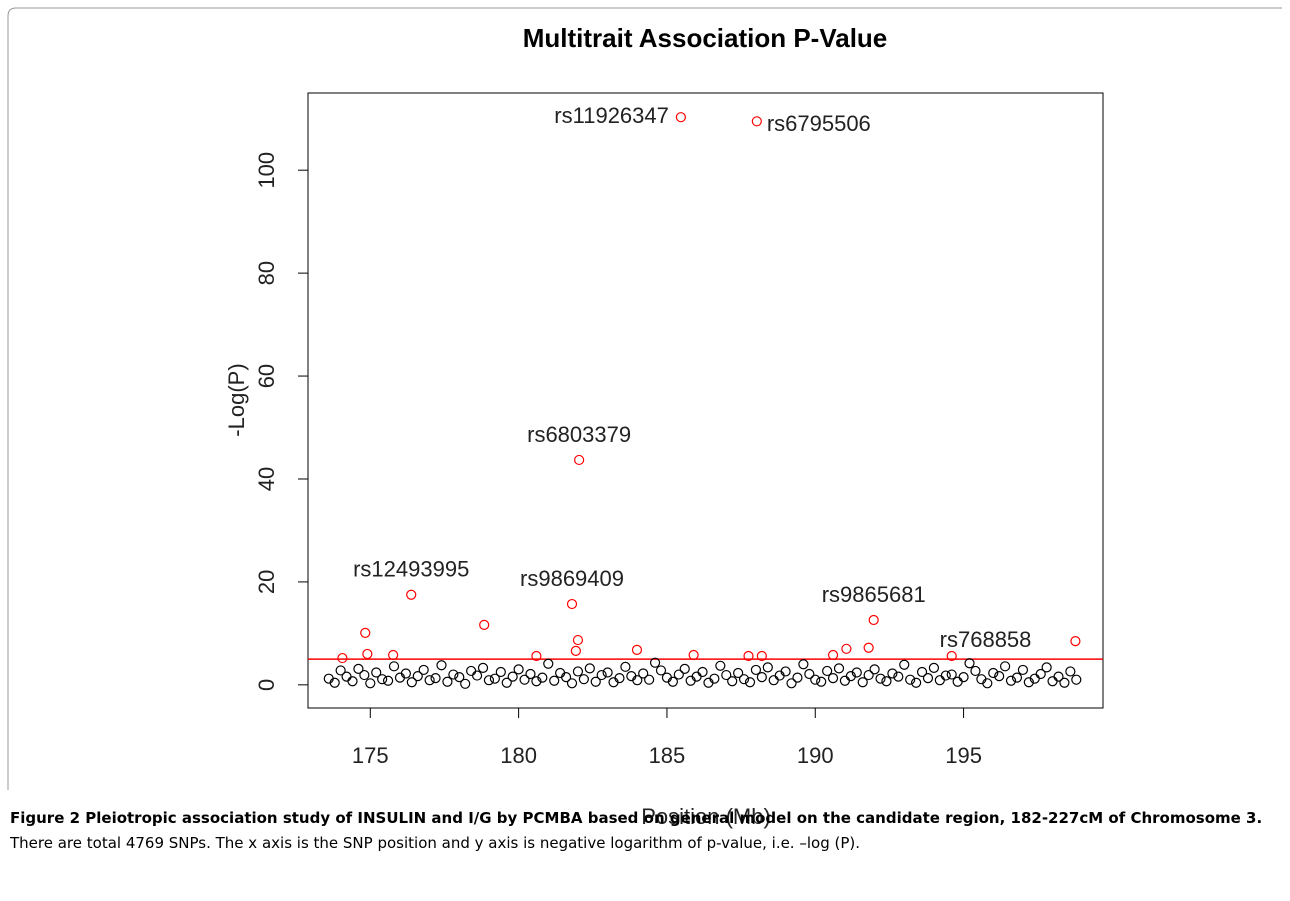 Image resolution: width=1290 pixels, height=901 pixels. Describe the element at coordinates (411, 569) in the screenshot. I see `point-label: rs12493995` at that location.